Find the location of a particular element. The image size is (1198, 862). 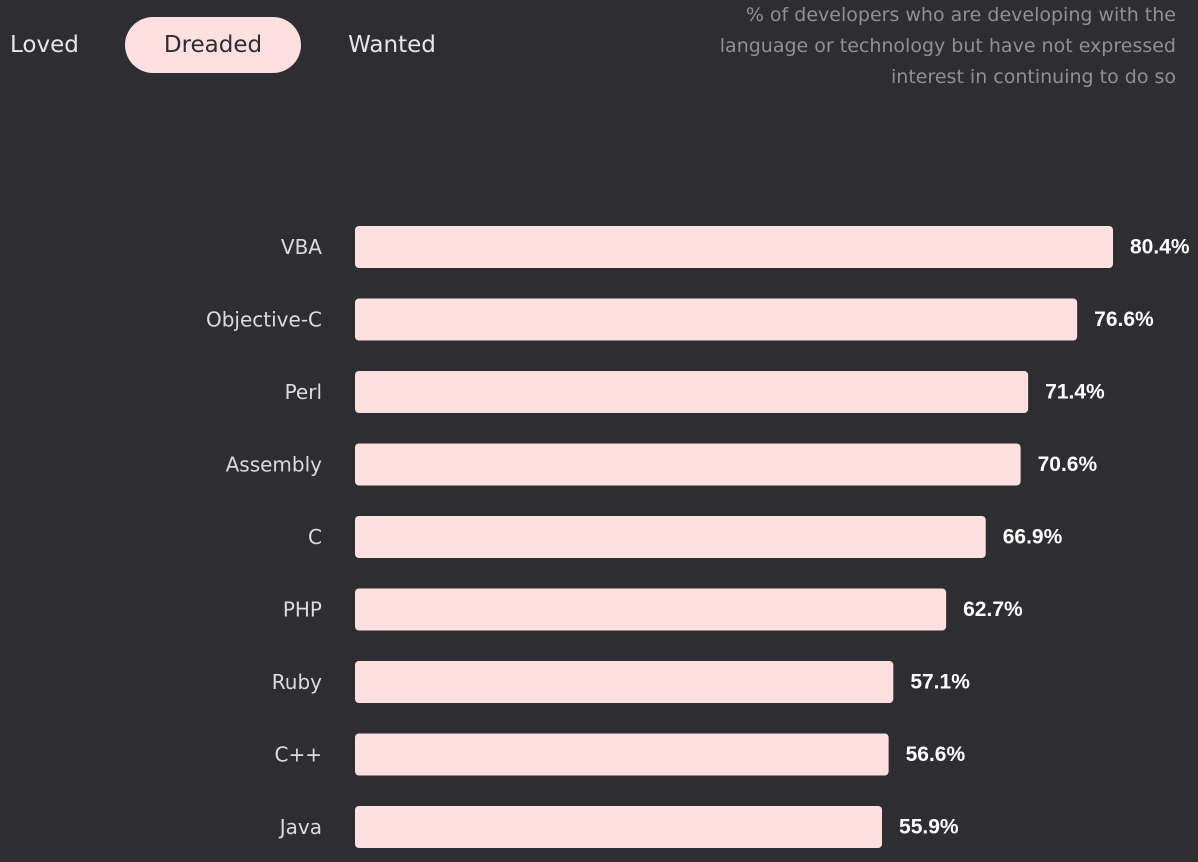

tab-loved: Loved is located at coordinates (44, 45).